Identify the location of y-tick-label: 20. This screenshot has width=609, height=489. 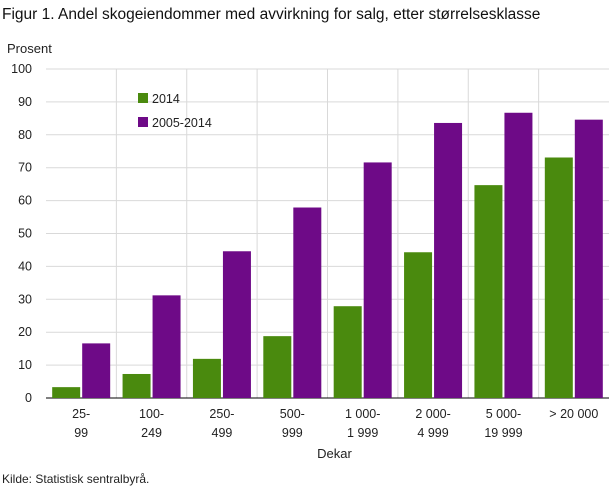
(25, 332).